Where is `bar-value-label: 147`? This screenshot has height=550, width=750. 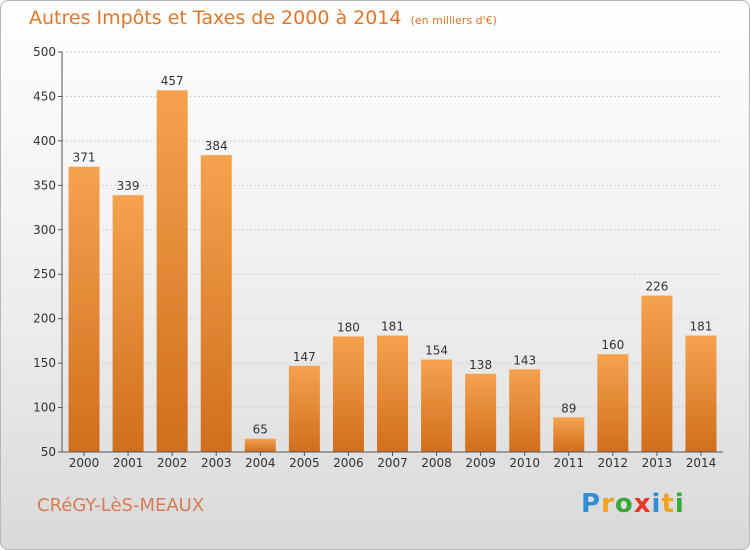 bar-value-label: 147 is located at coordinates (304, 357).